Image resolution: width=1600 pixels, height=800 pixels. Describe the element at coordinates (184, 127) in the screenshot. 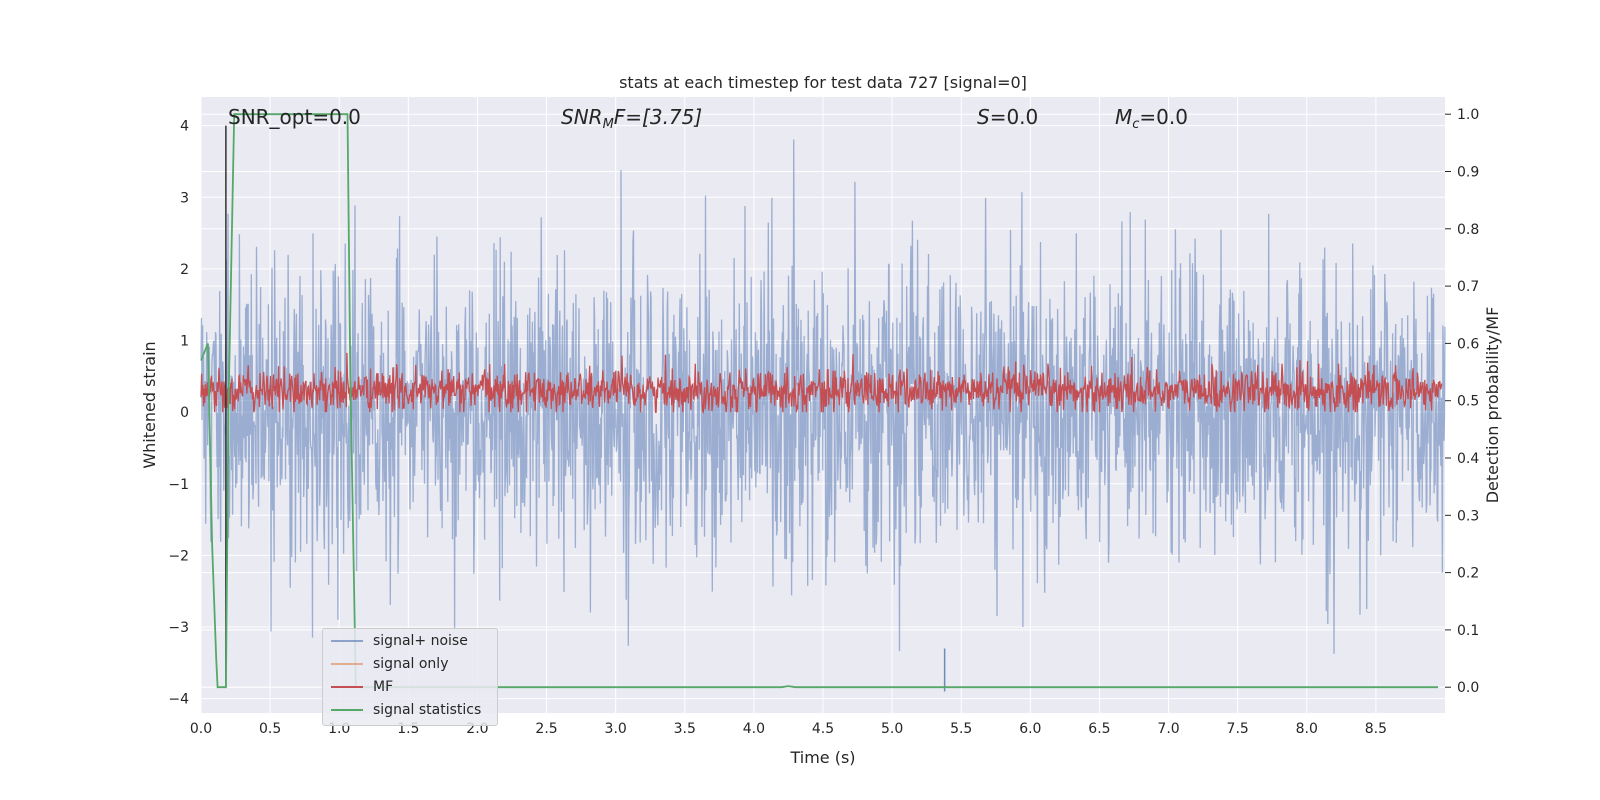

I see `y-tick-label-left: 4` at that location.